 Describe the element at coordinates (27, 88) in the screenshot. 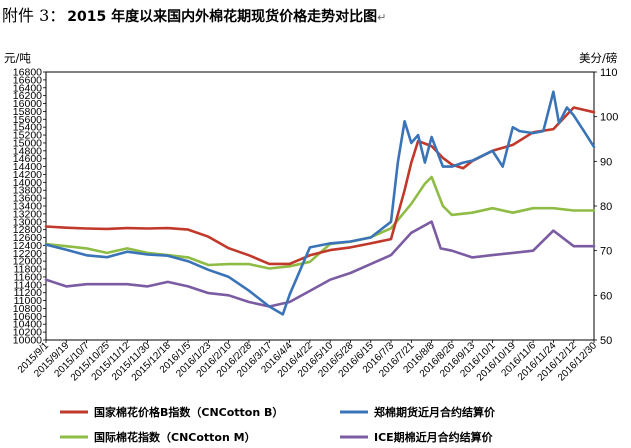

I see `left-axis-tick-label: 16400` at that location.